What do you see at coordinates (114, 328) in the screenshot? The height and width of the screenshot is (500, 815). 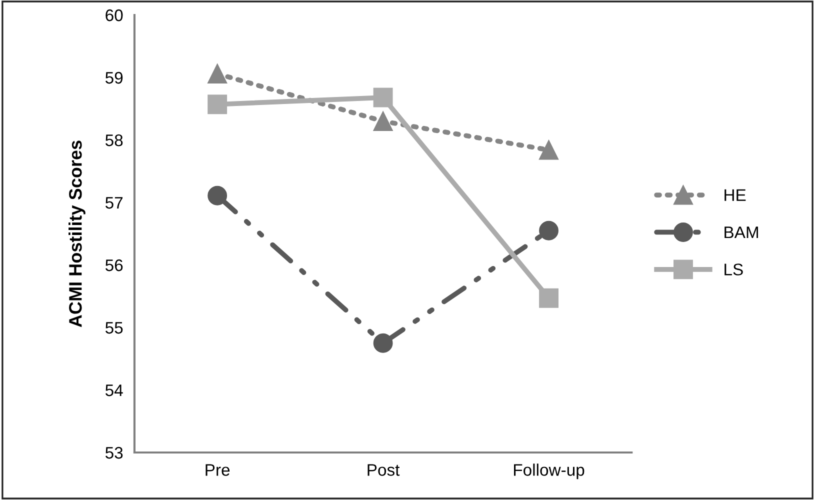 I see `y-tick-label: 55` at bounding box center [114, 328].